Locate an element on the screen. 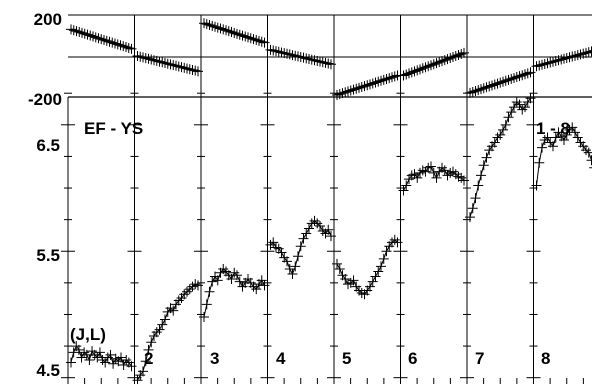 This screenshot has height=384, width=592. annotation-left: (J,L) is located at coordinates (88, 334).